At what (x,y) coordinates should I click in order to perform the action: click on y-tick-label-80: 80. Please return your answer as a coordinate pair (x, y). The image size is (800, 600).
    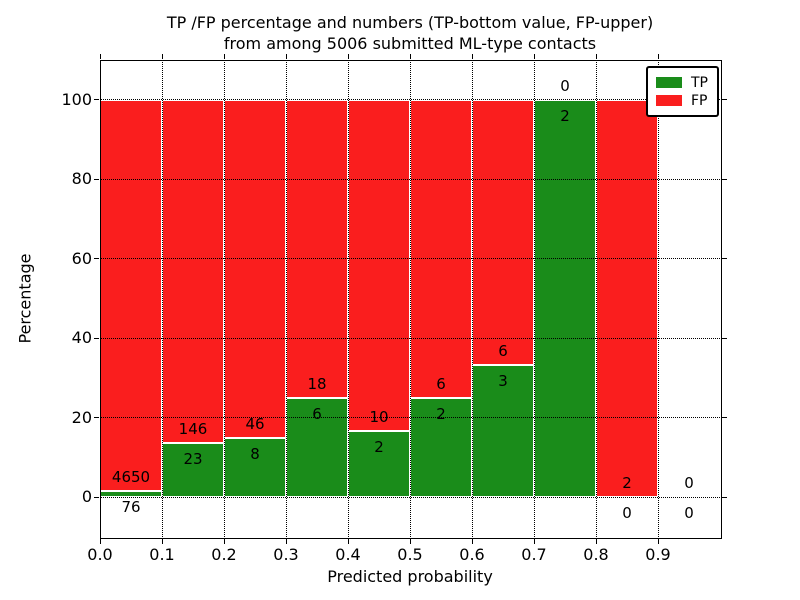
    Looking at the image, I should click on (81, 179).